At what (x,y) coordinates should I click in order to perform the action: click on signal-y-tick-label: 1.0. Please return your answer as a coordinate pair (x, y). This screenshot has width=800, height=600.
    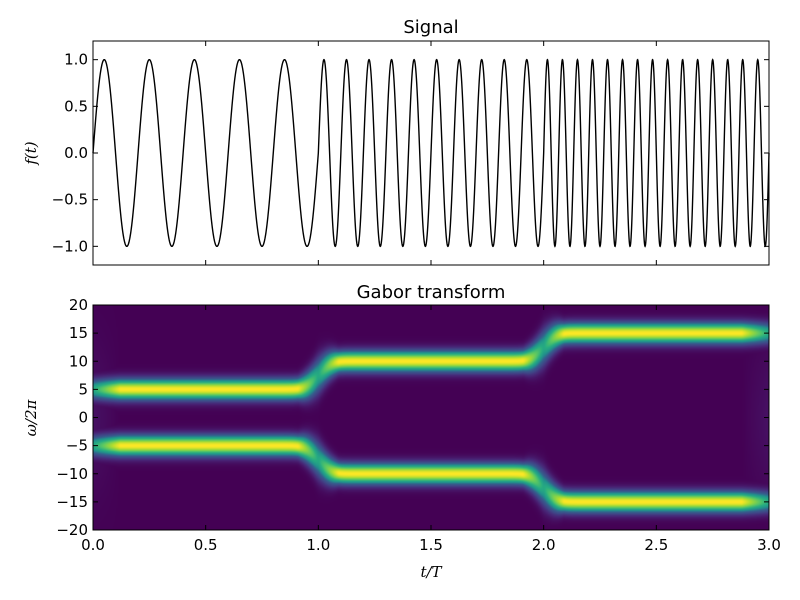
    Looking at the image, I should click on (76, 60).